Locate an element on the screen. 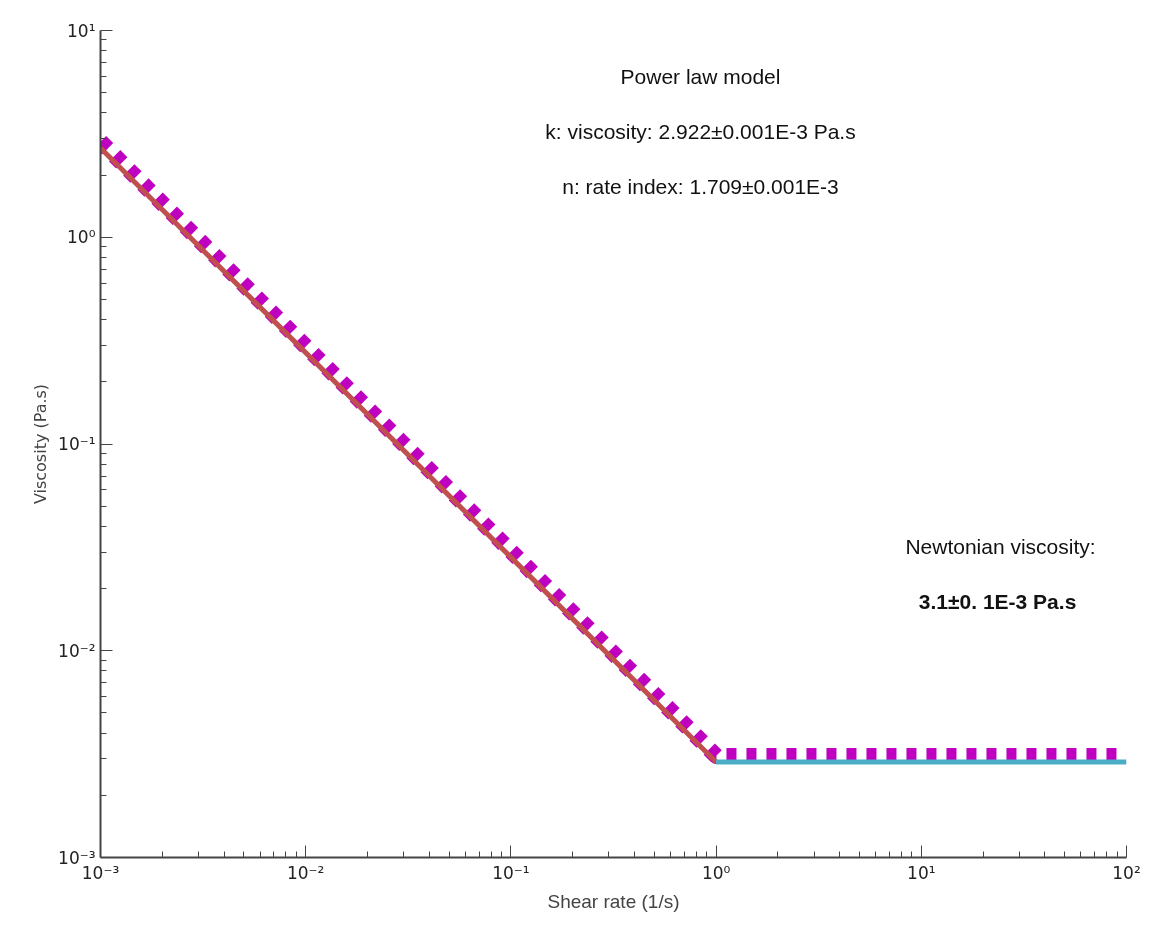 This screenshot has width=1166, height=932. y-tick-label: 10⁻¹ is located at coordinates (77, 444).